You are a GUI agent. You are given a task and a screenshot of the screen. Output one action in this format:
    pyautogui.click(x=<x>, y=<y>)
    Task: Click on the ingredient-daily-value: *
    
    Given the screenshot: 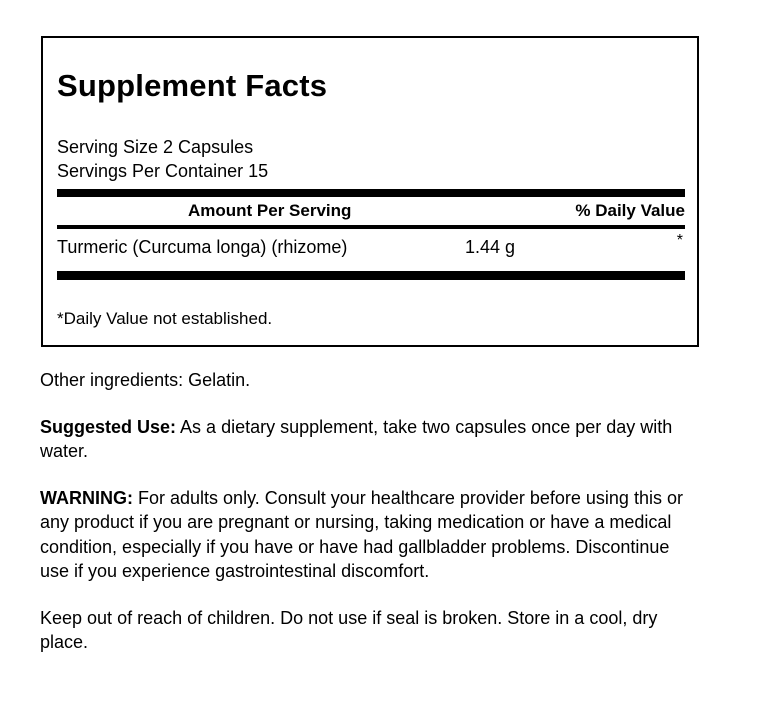 What is the action you would take?
    pyautogui.click(x=679, y=240)
    